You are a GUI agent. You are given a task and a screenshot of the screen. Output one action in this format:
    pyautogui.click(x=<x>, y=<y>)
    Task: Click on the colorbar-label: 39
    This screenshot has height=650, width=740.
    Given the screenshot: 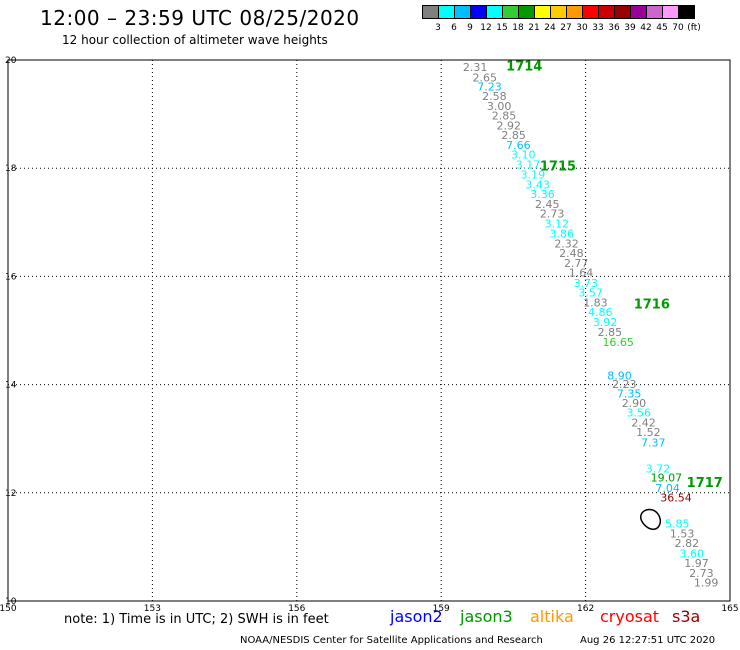 What is the action you would take?
    pyautogui.click(x=630, y=28)
    